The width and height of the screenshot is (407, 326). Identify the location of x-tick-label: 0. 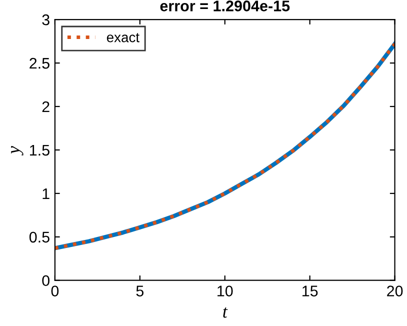
(55, 291).